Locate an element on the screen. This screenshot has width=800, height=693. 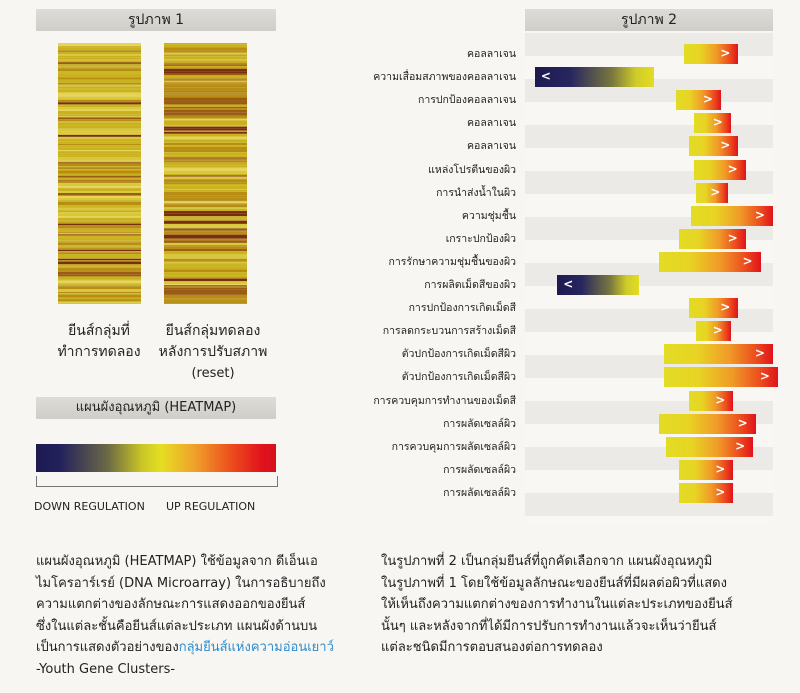
legend-bracket is located at coordinates (157, 481).